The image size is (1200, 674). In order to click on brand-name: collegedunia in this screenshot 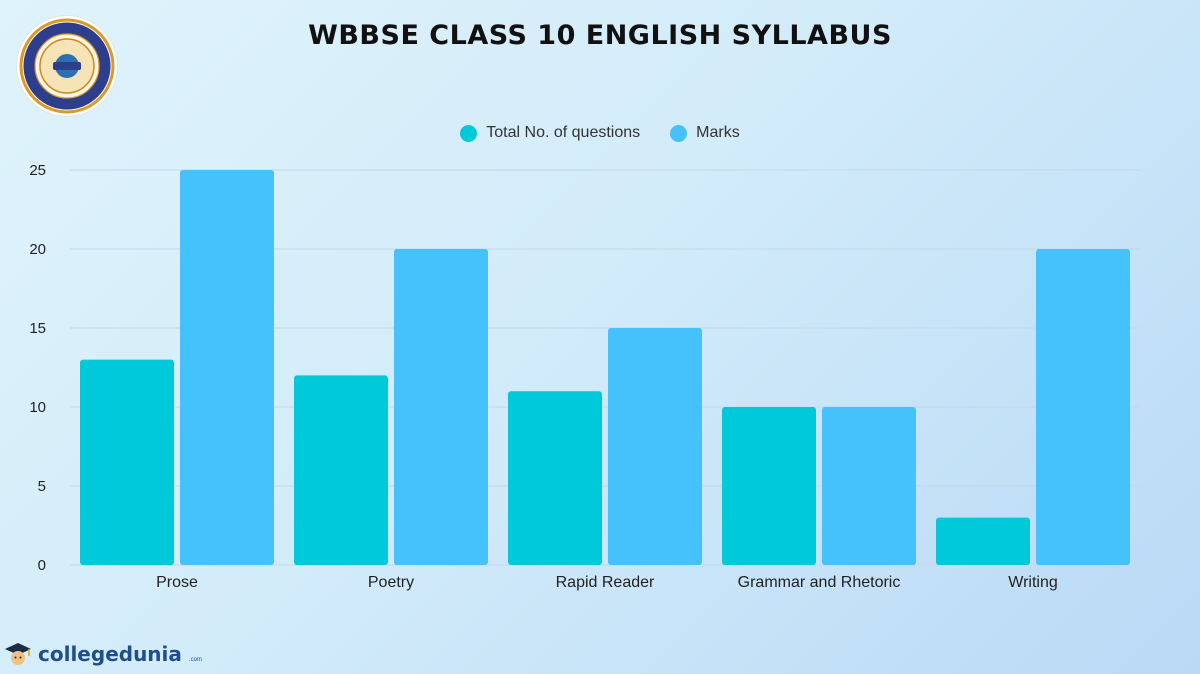, I will do `click(110, 654)`.